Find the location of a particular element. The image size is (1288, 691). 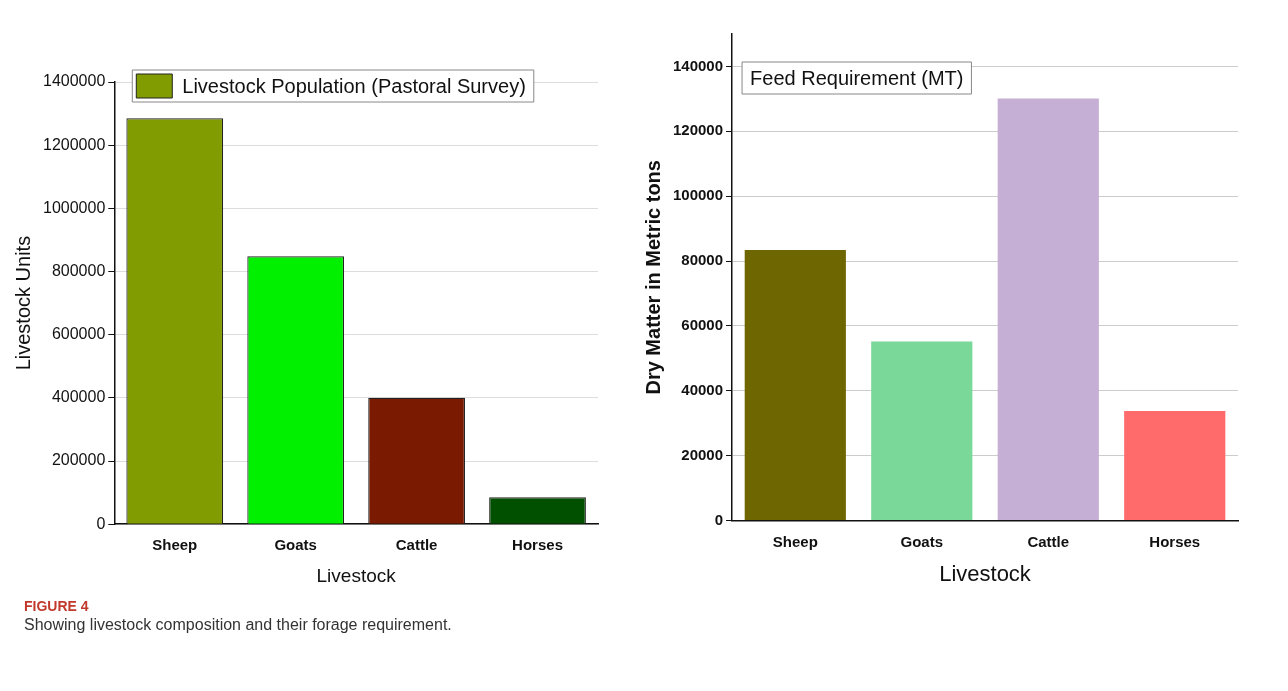

y-tick-label: 100000 is located at coordinates (698, 195).